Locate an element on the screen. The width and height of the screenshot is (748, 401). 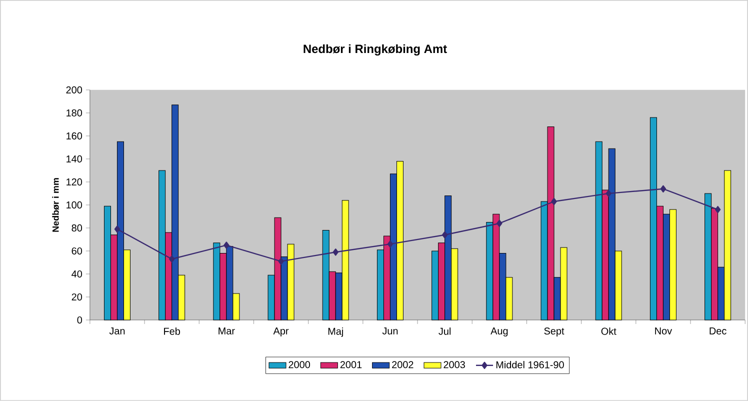
legend-label: 2002 is located at coordinates (403, 364).